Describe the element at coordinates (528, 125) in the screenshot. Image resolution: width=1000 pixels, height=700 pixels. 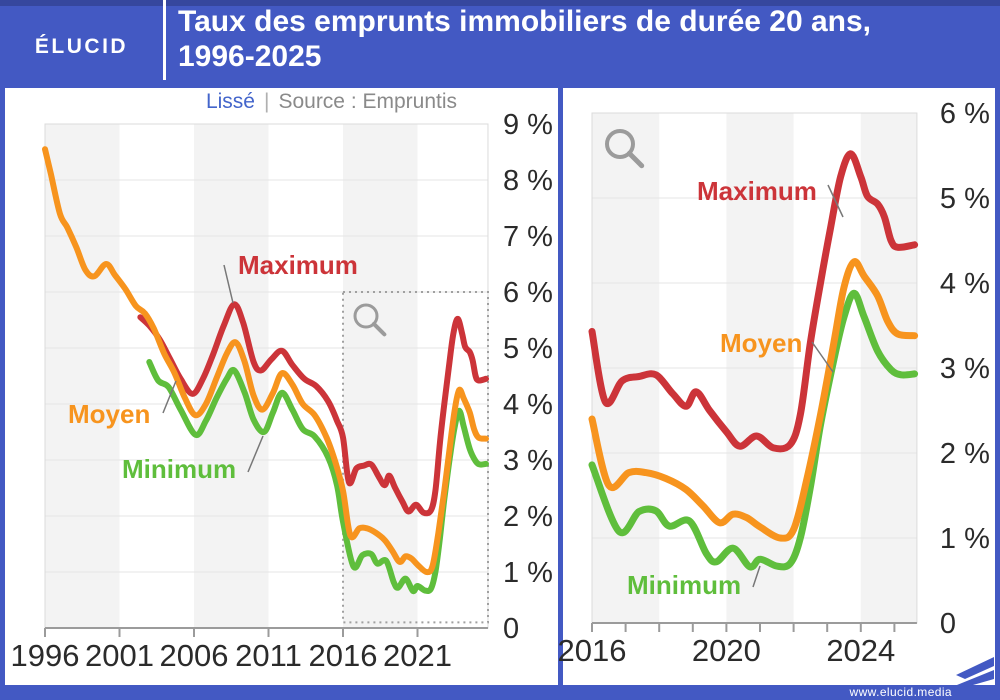
I see `y-tick-label: 9 %` at that location.